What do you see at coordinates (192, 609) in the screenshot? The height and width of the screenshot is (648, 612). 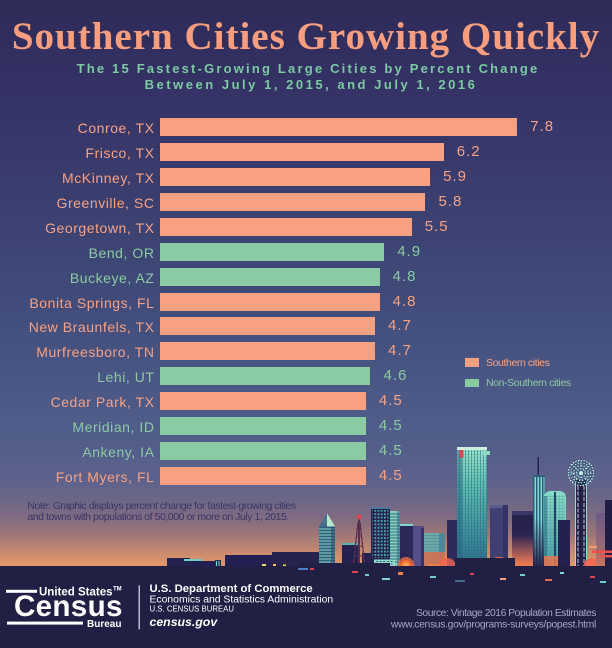 I see `svg-text: U.S. CENSUS BUREAU` at bounding box center [192, 609].